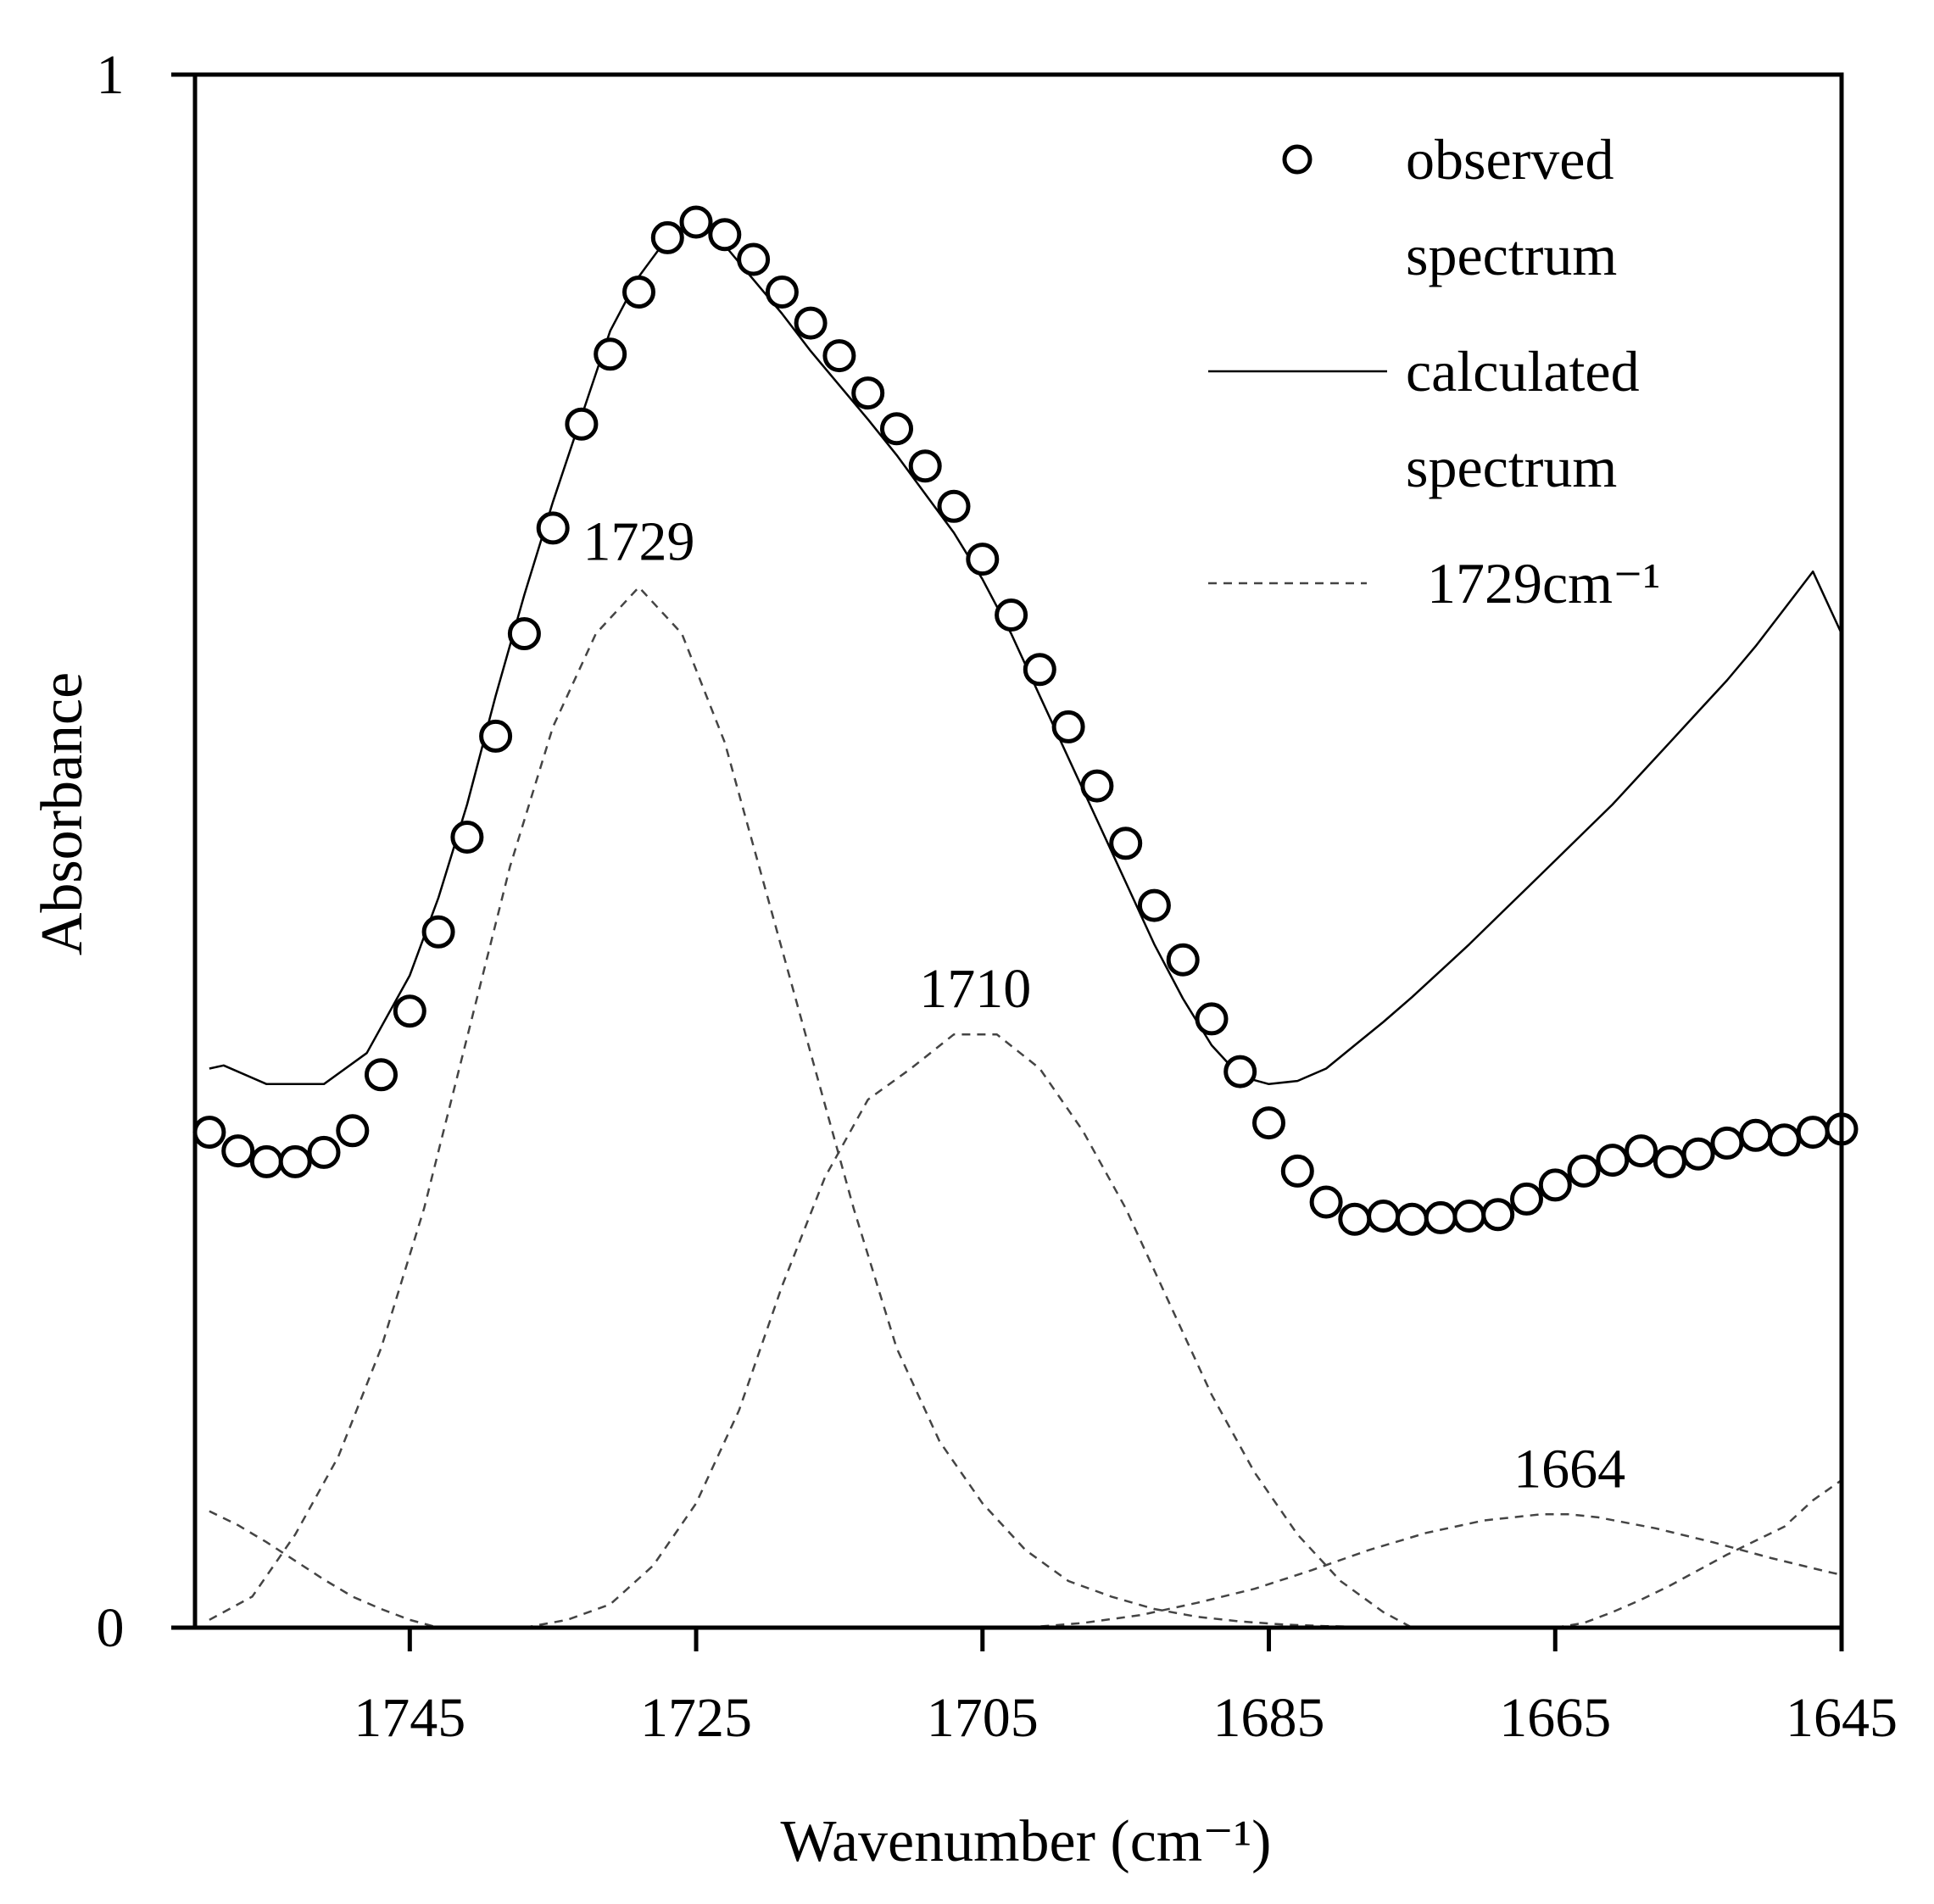  I want to click on x-tick-label: 1725, so click(696, 1718).